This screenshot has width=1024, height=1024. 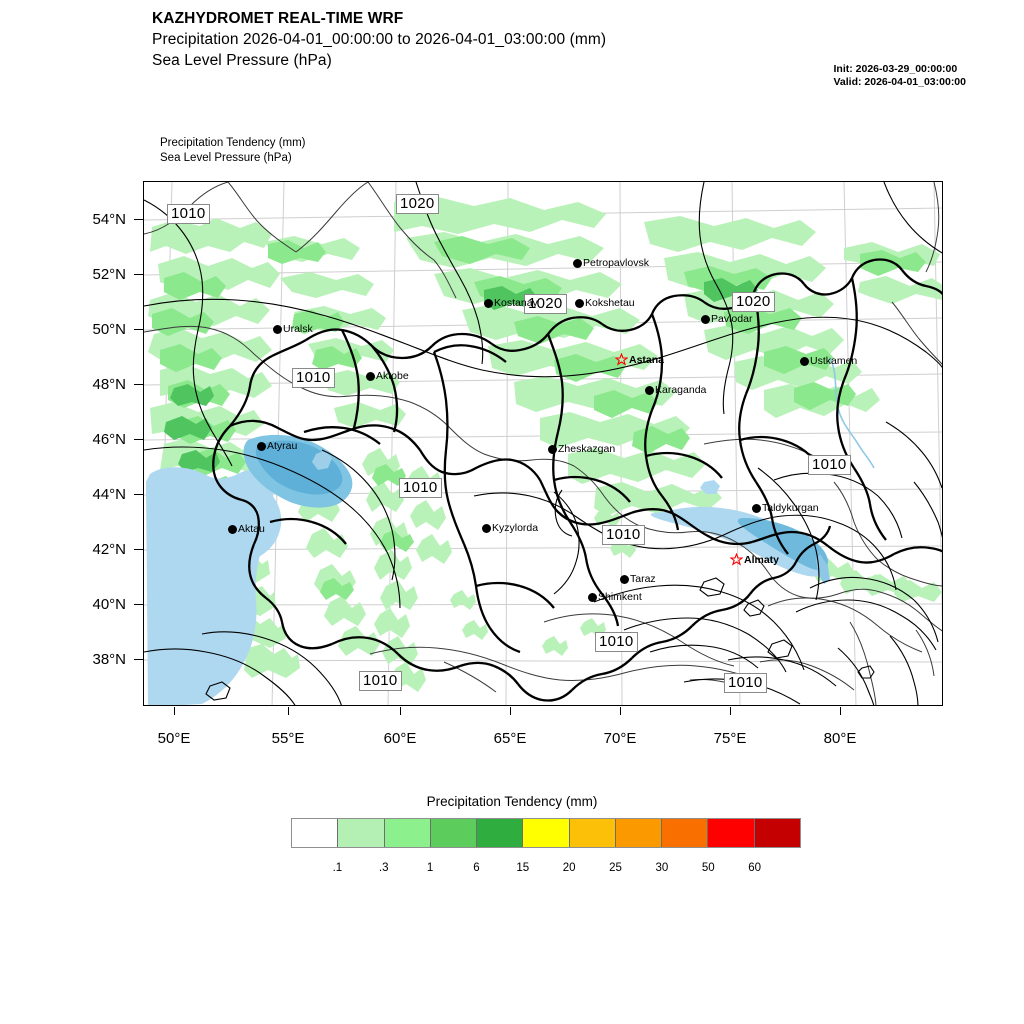 What do you see at coordinates (511, 304) in the screenshot?
I see `city-marker-kostanay: Kostanay` at bounding box center [511, 304].